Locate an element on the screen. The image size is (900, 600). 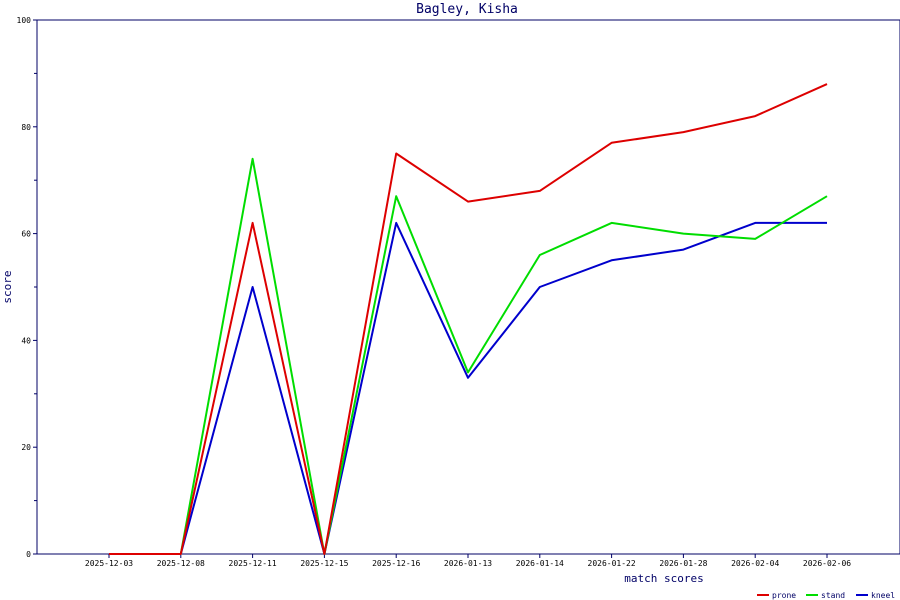
x-tick-label: 2026-02-06 is located at coordinates (827, 563).